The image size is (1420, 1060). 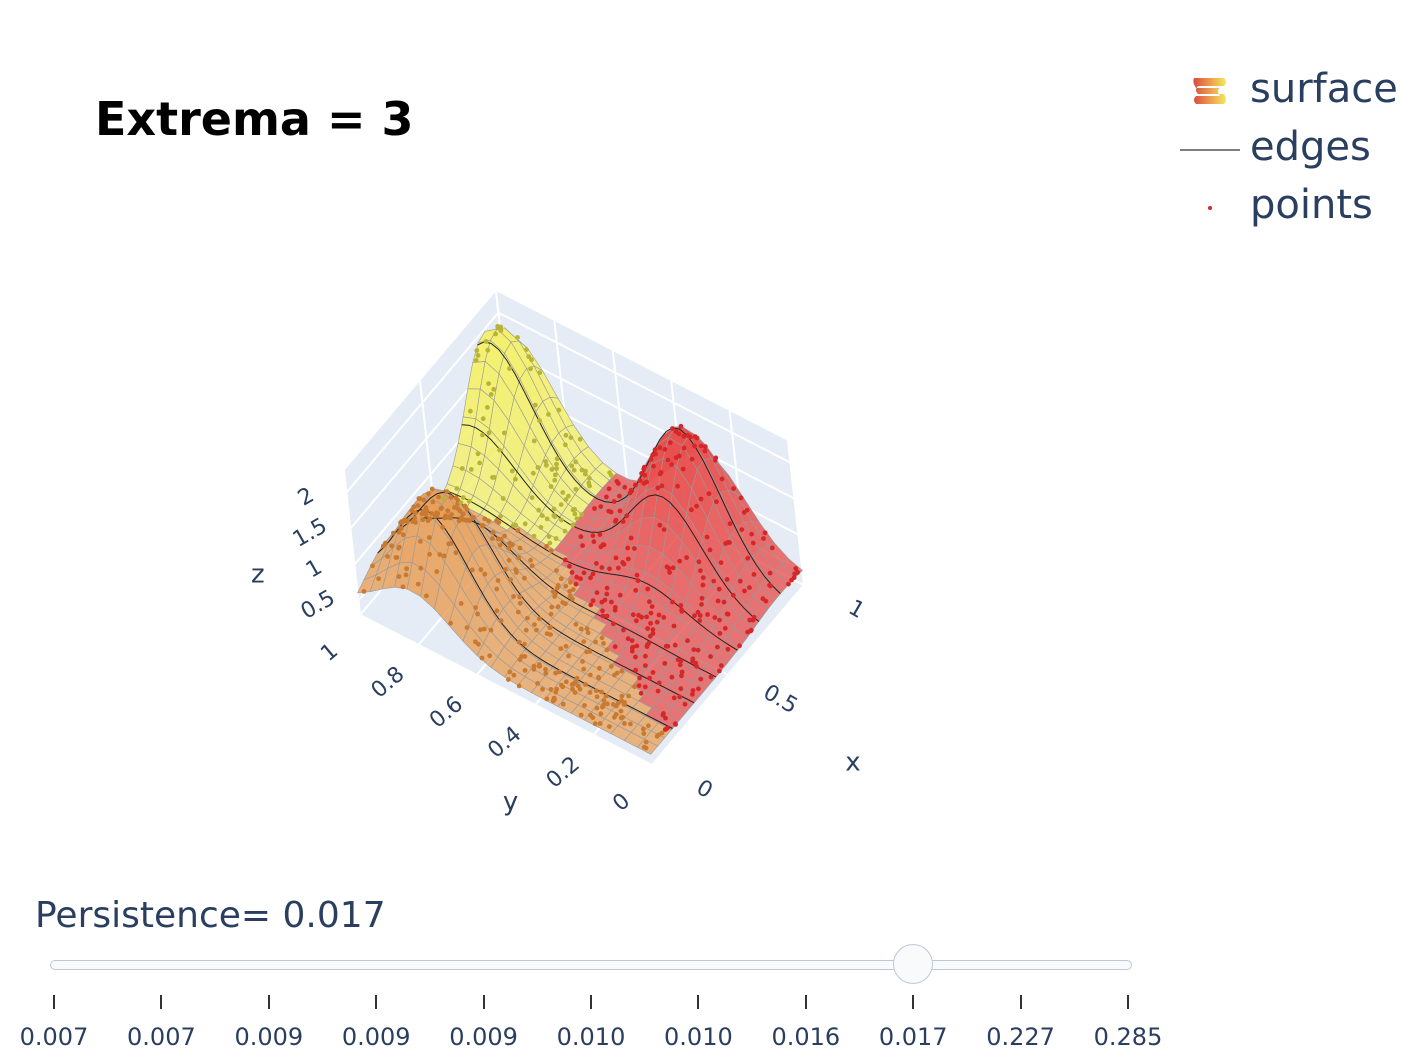 What do you see at coordinates (913, 1020) in the screenshot?
I see `slider-step: 0.017` at bounding box center [913, 1020].